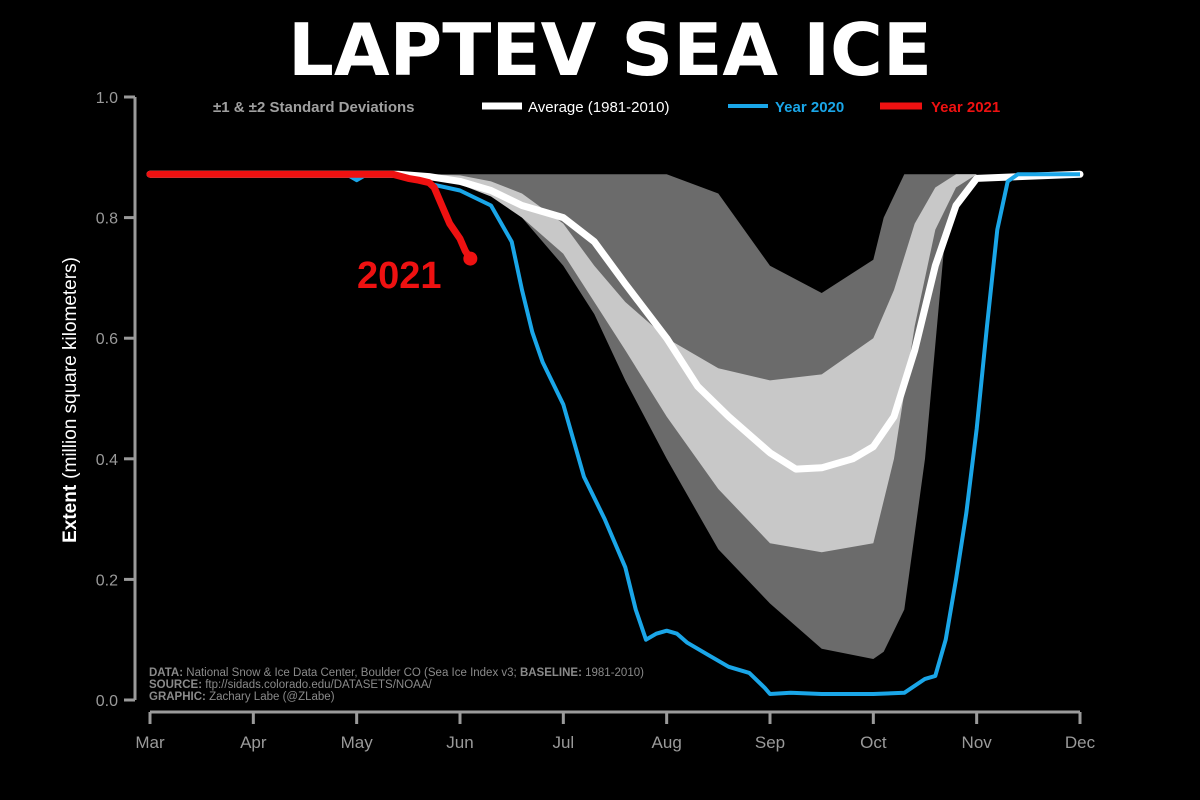  I want to click on legend-average-label: Average (1981-2010), so click(599, 107).